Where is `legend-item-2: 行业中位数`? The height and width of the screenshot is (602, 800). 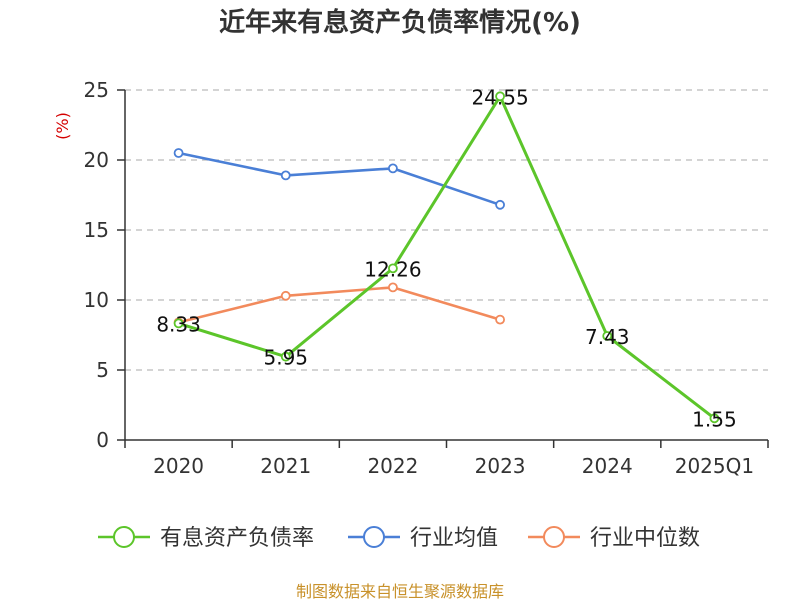 legend-item-2: 行业中位数 is located at coordinates (614, 538).